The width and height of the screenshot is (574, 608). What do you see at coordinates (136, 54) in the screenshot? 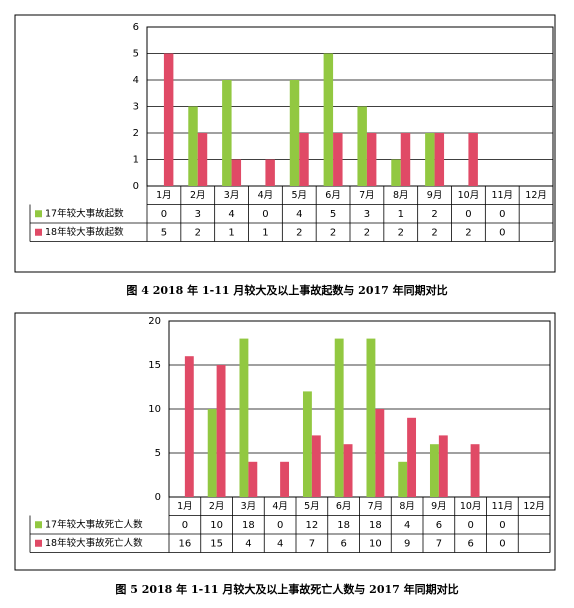
I see `y-tick-label: 5` at bounding box center [136, 54].